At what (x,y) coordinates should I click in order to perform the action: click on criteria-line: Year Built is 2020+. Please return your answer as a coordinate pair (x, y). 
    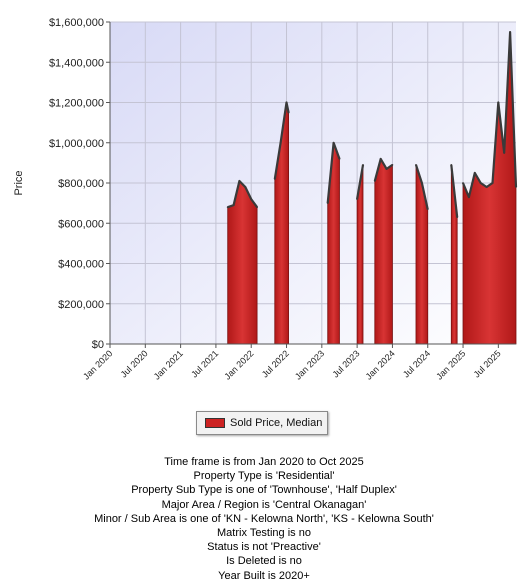
    Looking at the image, I should click on (264, 575).